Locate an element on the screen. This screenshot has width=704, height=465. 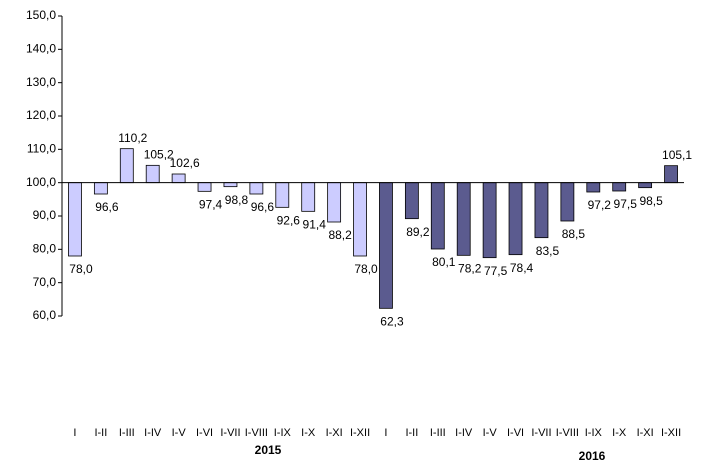
y-tick-label: 100,0 is located at coordinates (41, 182).